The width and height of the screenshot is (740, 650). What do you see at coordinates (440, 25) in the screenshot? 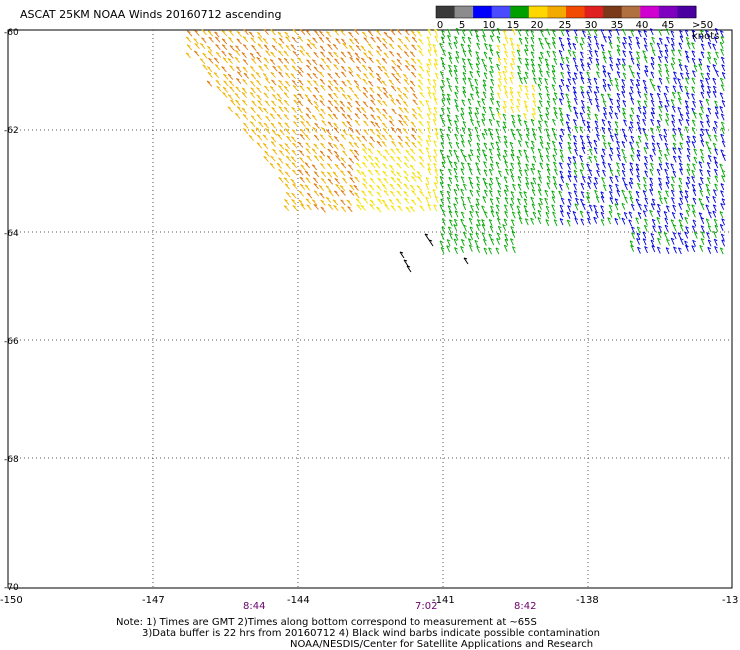
I see `scale-label: 0` at bounding box center [440, 25].